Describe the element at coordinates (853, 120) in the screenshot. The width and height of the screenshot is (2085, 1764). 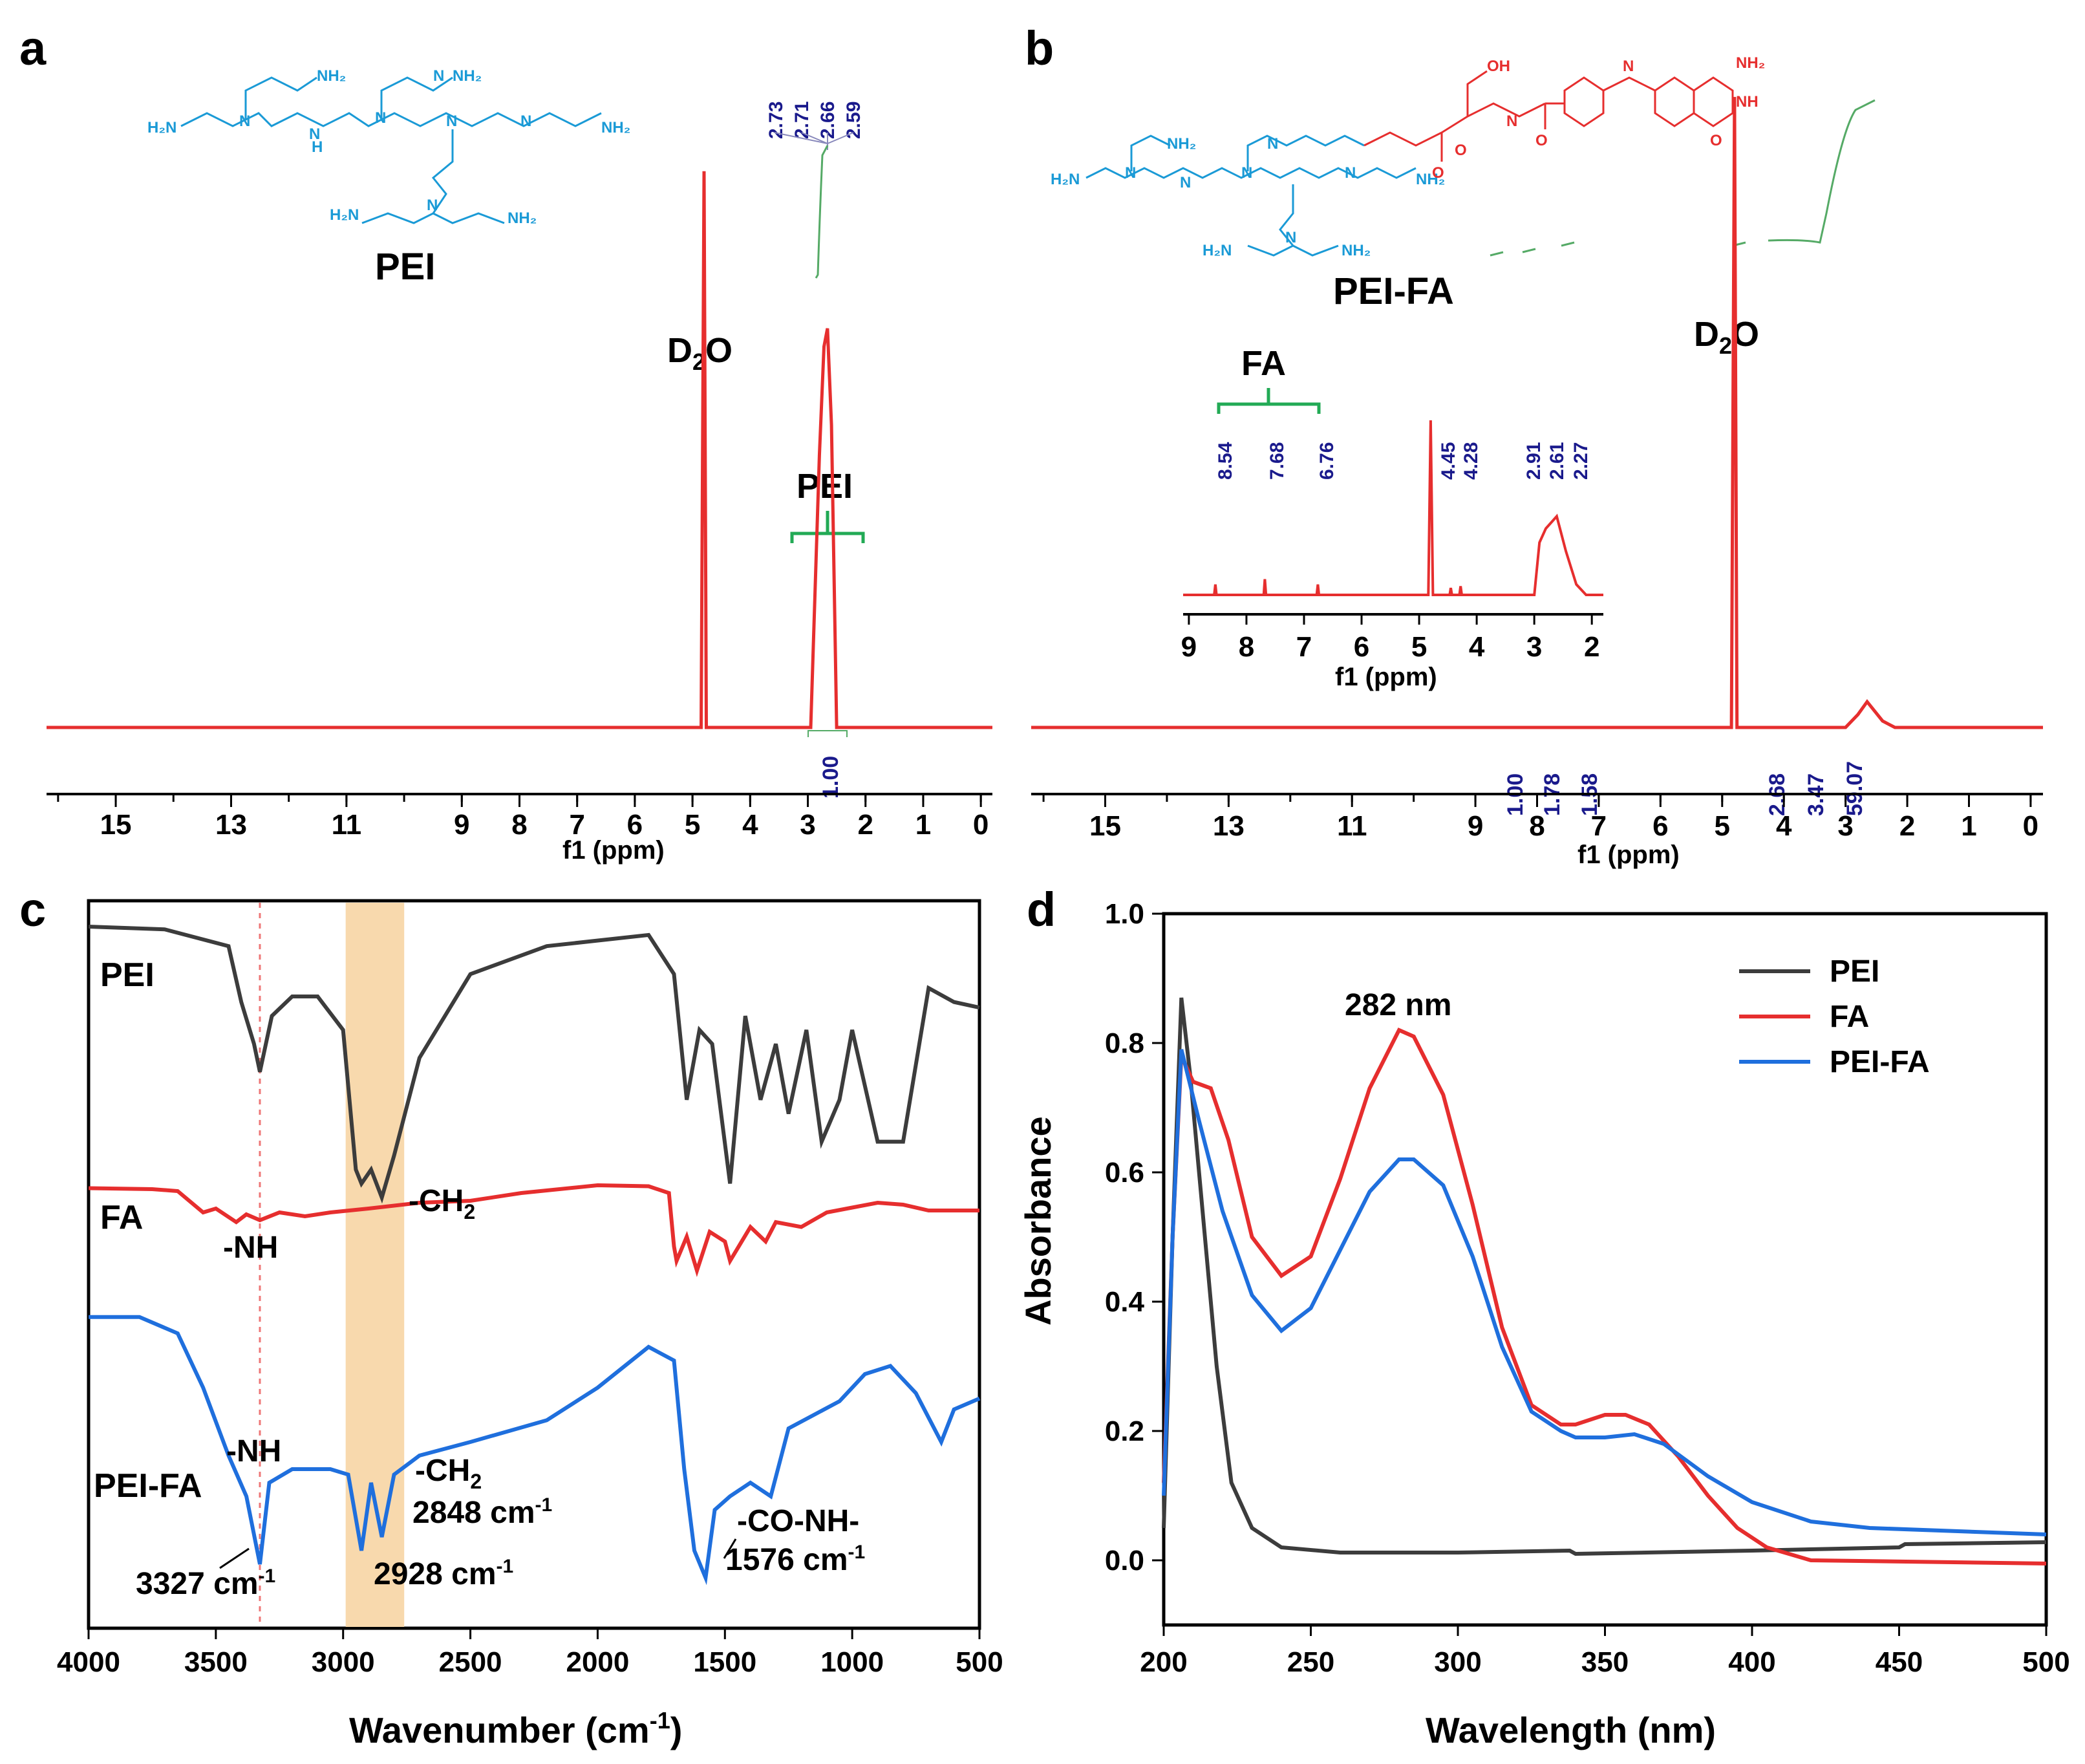
I see `peak-label: 2.59` at that location.